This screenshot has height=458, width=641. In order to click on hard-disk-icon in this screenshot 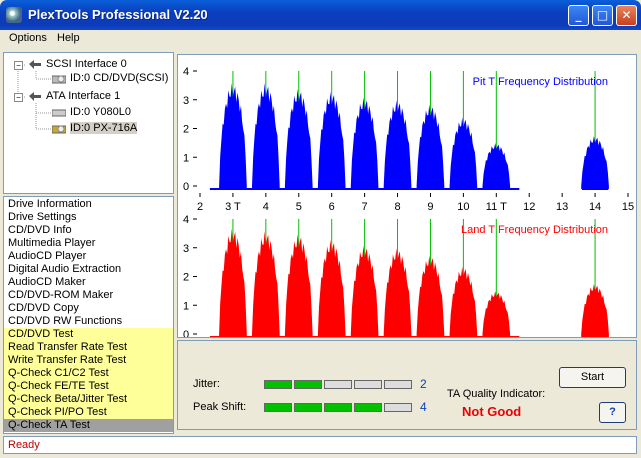, I will do `click(59, 112)`.